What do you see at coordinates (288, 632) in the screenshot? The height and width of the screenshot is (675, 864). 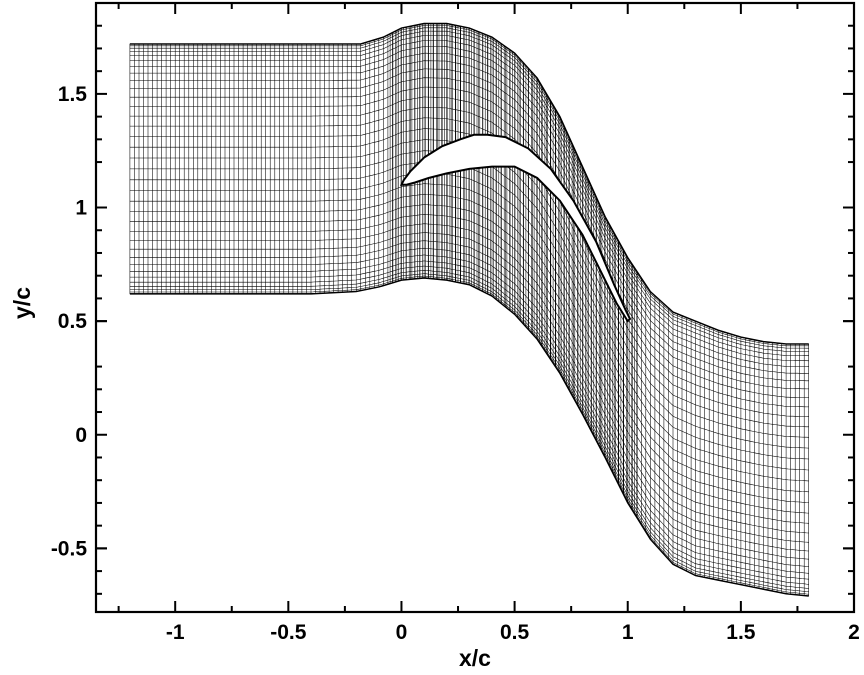 I see `x-tick-label: -0.5` at bounding box center [288, 632].